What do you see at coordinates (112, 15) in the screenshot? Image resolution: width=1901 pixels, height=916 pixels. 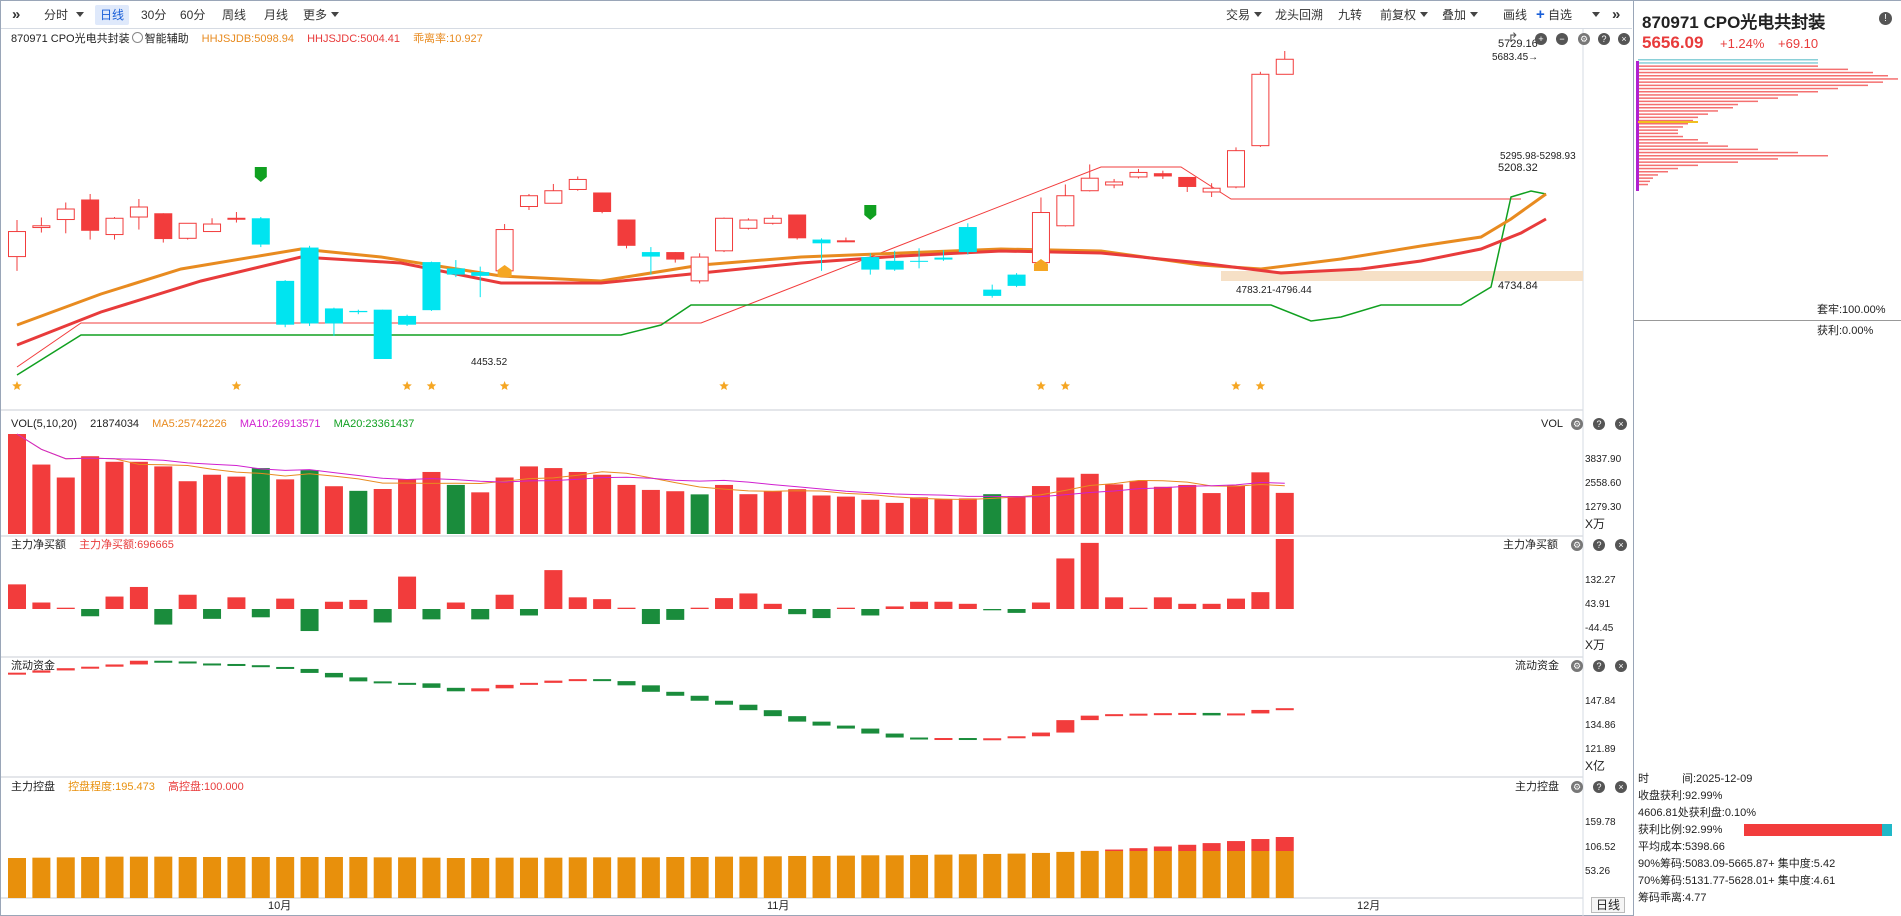 I see `tab-daily: 日线` at bounding box center [112, 15].